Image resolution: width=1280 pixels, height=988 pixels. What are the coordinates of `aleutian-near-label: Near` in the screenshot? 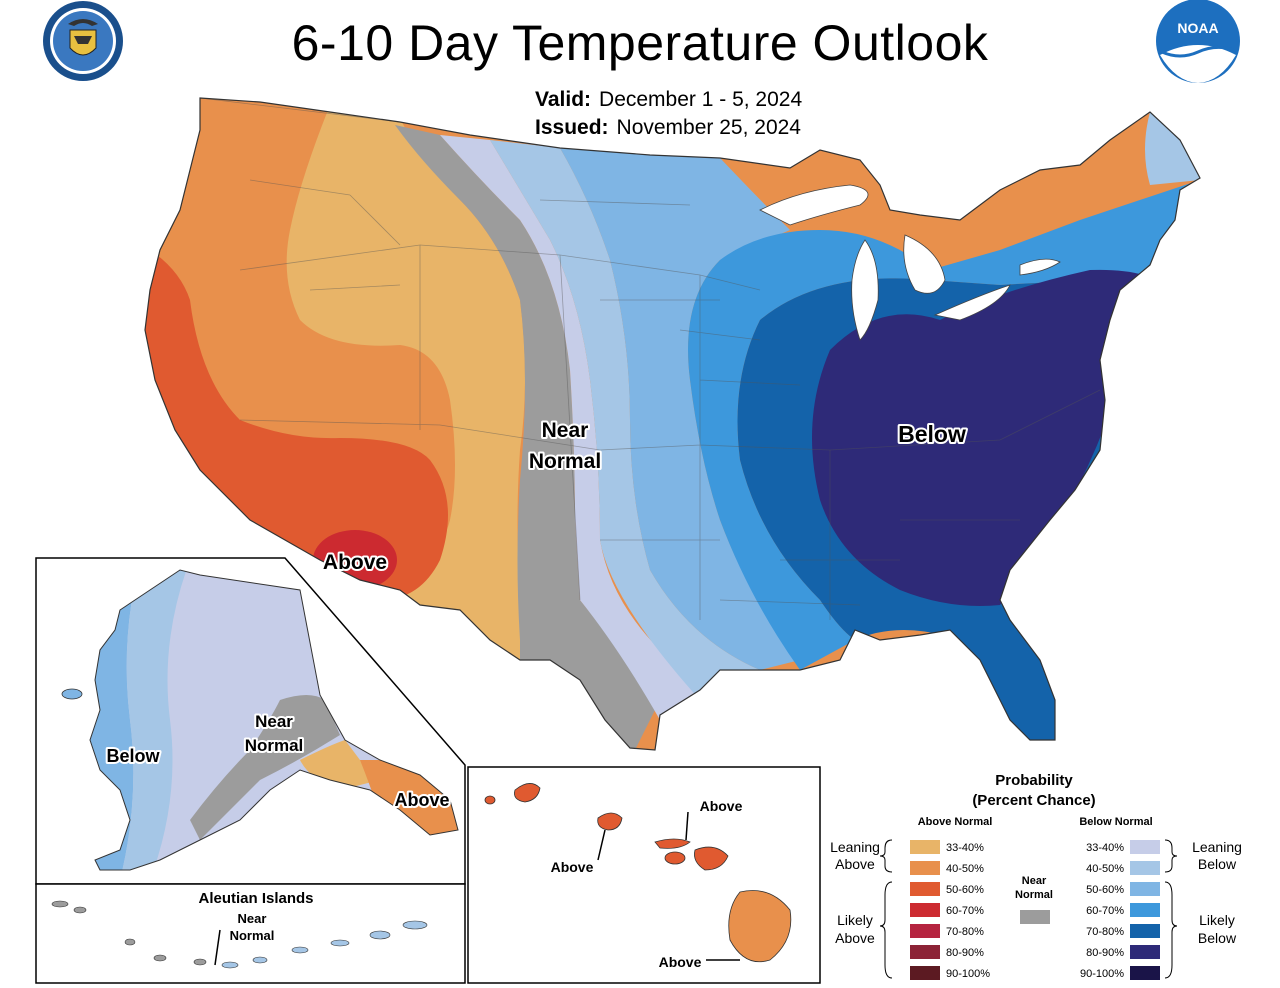 It's located at (252, 918).